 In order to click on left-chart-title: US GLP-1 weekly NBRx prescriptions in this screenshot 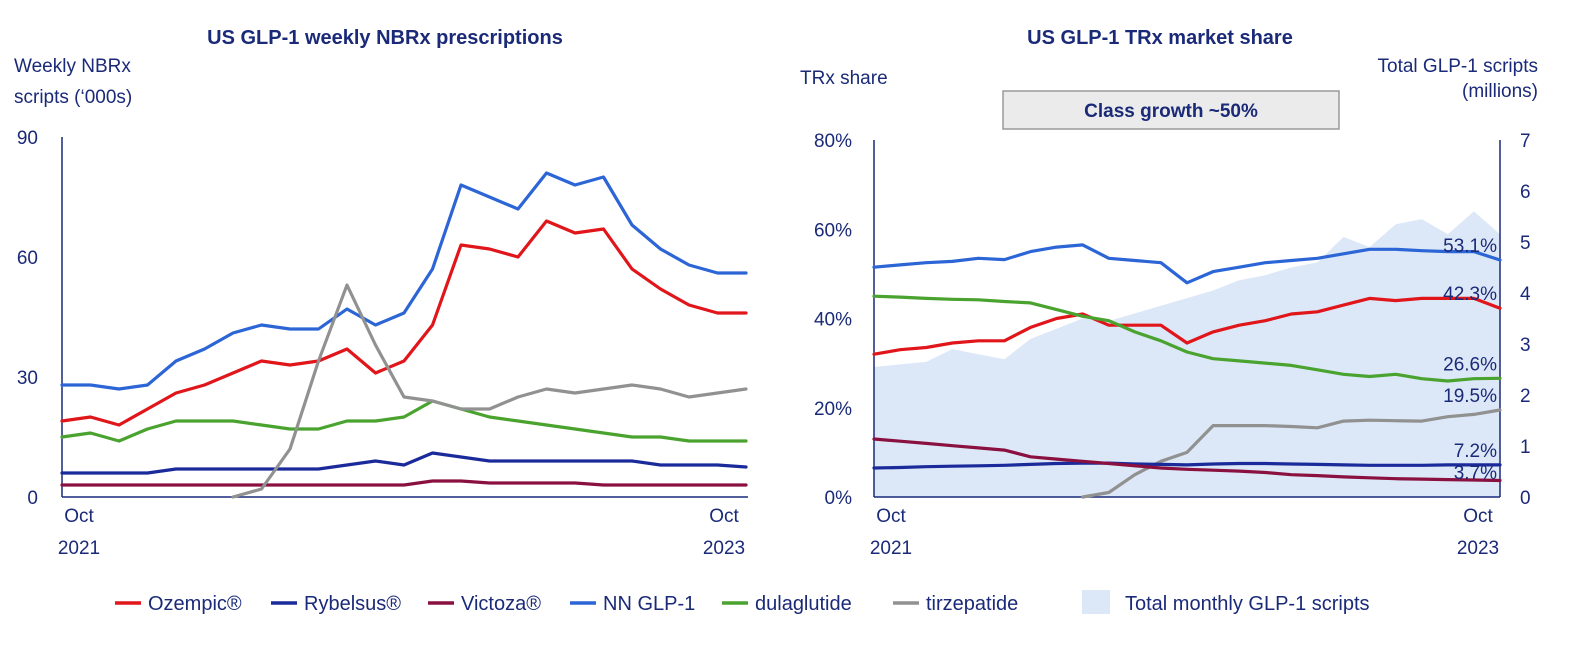, I will do `click(385, 38)`.